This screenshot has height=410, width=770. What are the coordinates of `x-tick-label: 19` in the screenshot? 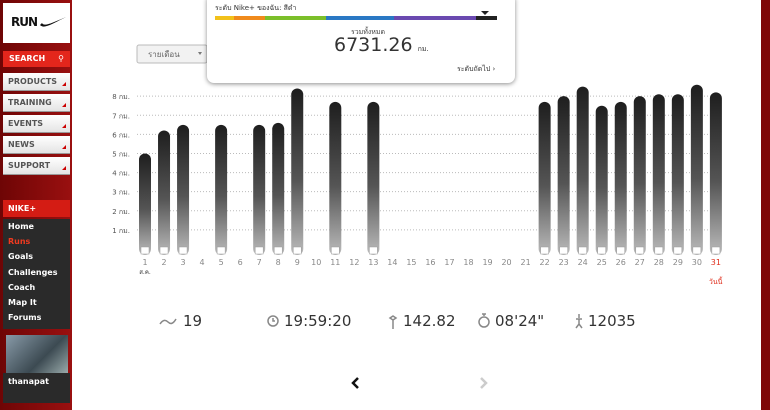 It's located at (487, 262).